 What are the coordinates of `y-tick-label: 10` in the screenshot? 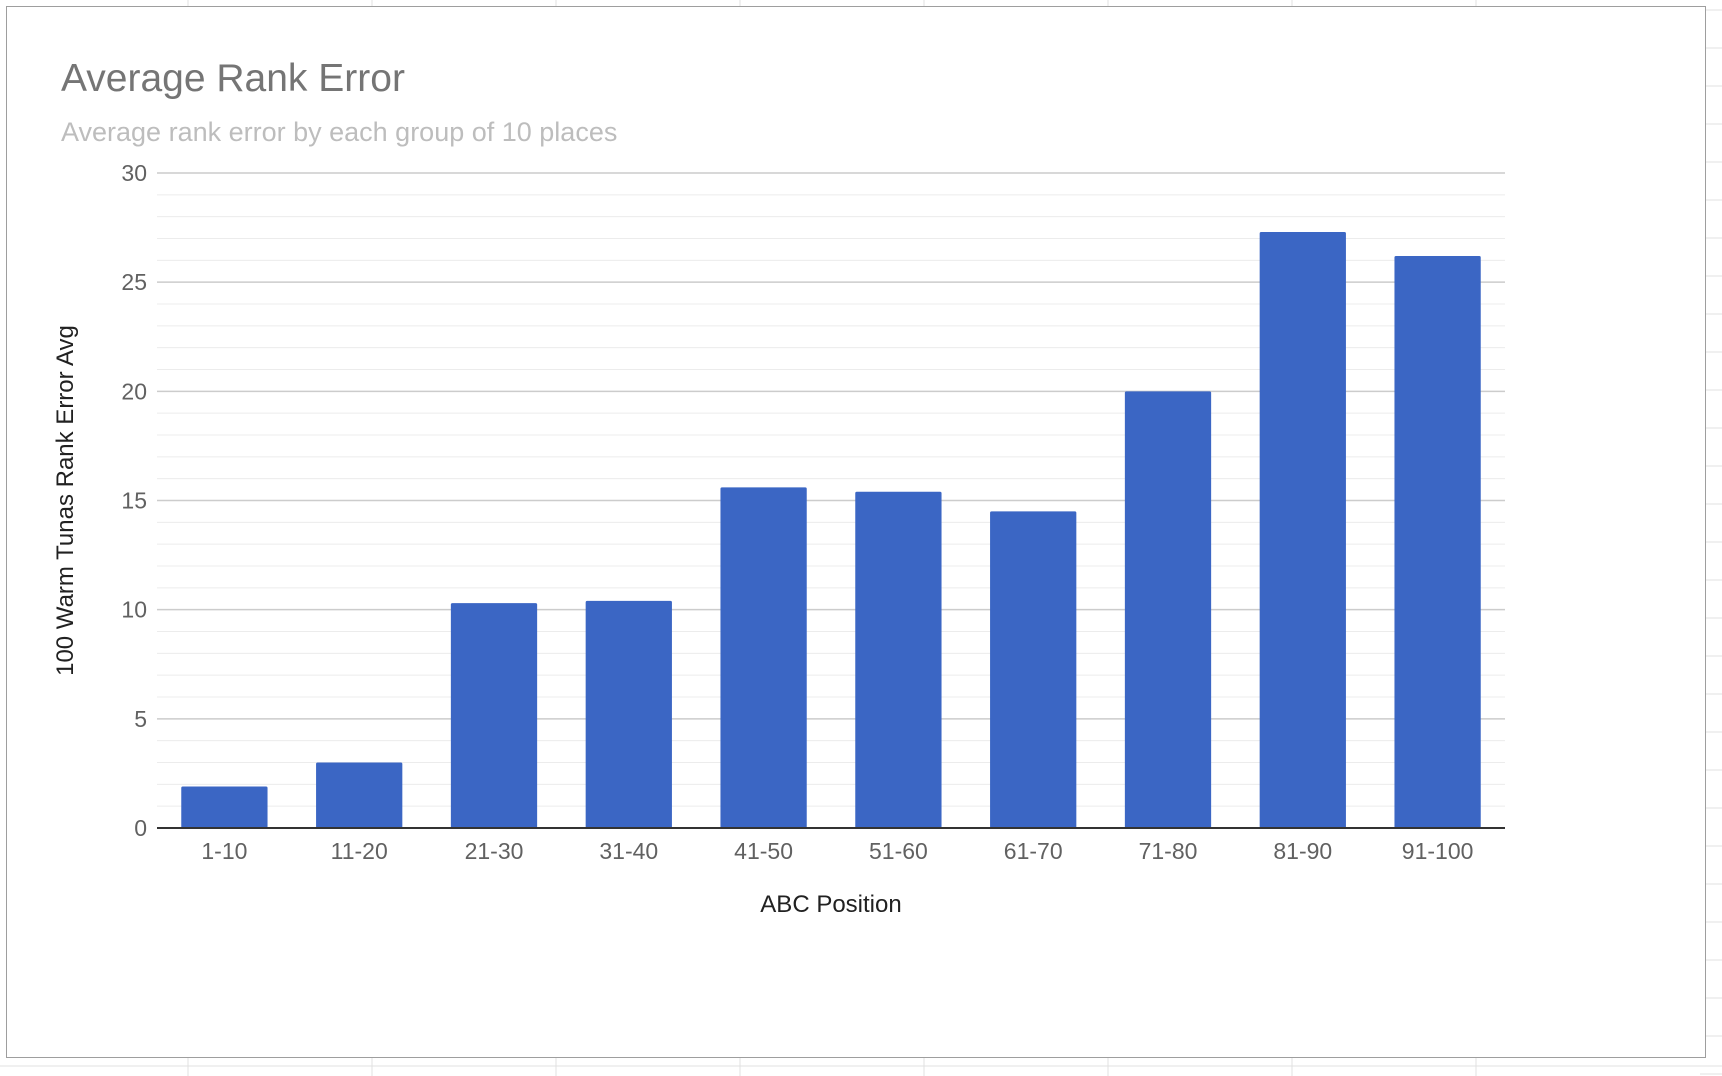 It's located at (134, 610).